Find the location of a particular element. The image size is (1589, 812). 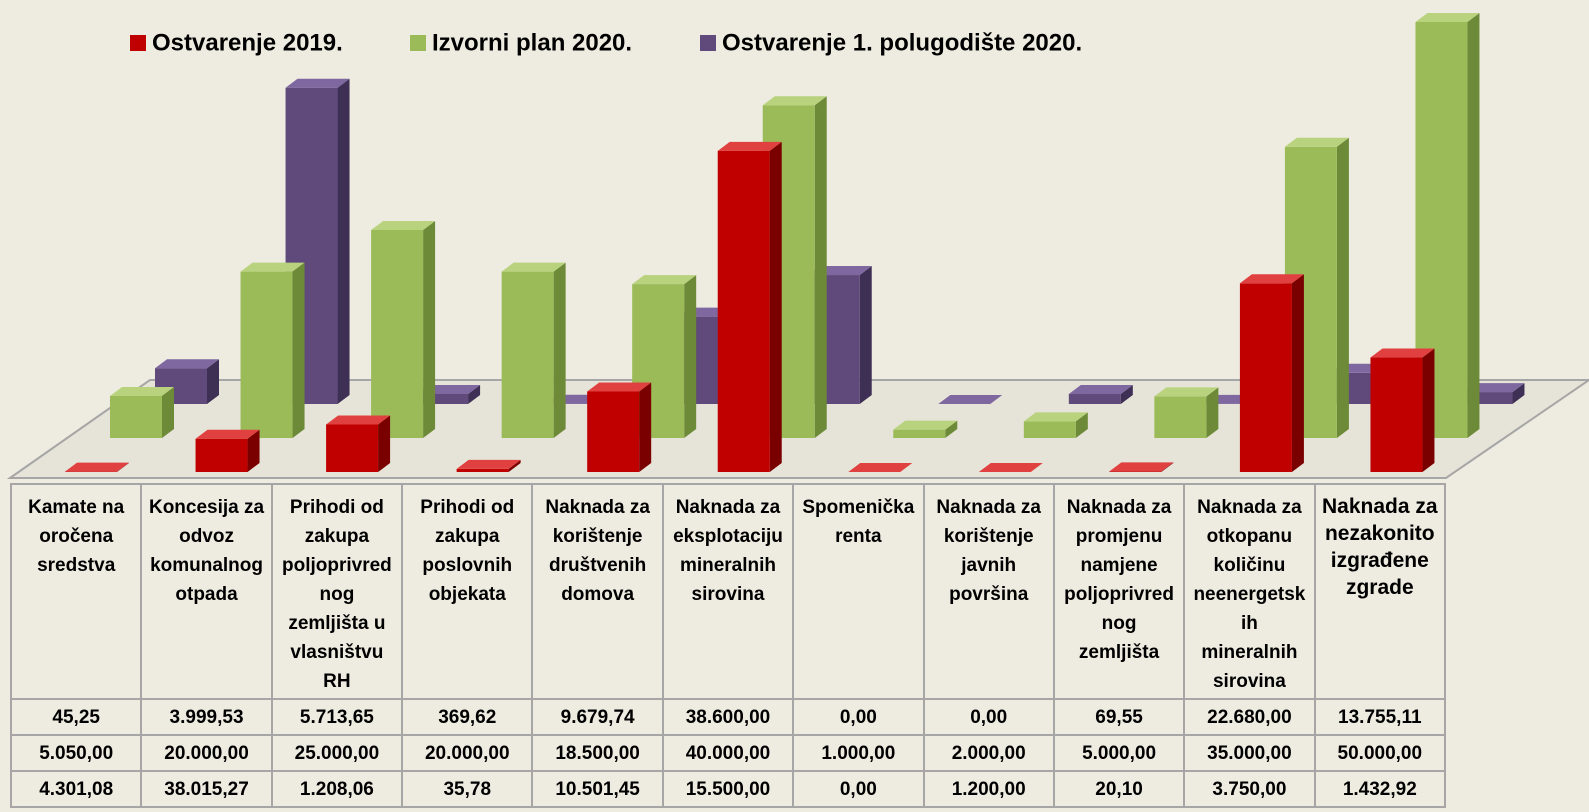

table-cell: 1.432,92 is located at coordinates (1380, 789).